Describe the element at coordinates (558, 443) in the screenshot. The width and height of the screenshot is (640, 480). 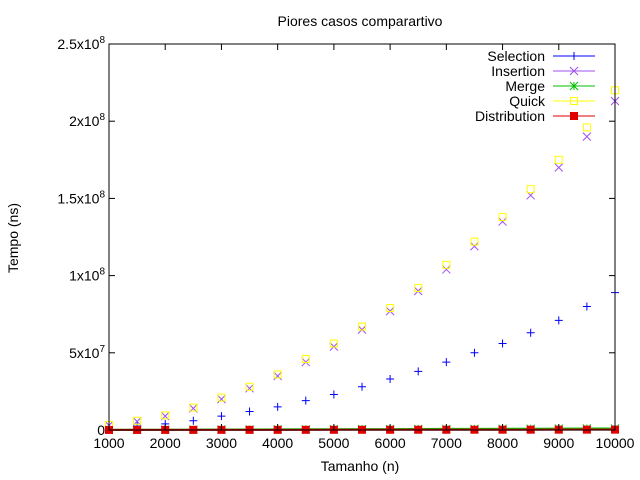
I see `x-tick-label: 9000` at that location.